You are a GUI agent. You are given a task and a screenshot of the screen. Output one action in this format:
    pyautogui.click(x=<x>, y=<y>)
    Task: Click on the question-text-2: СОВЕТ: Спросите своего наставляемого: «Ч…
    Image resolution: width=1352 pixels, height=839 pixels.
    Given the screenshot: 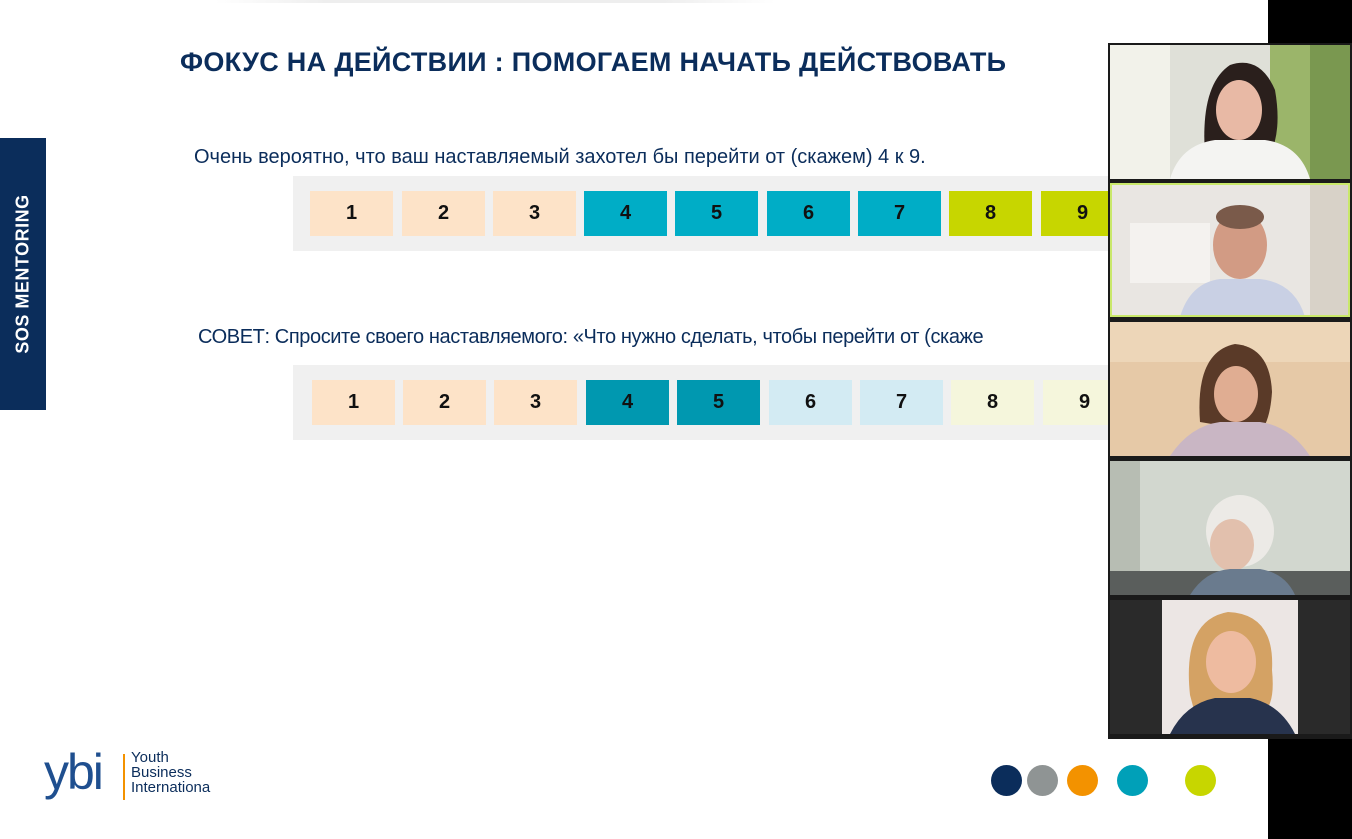 What is the action you would take?
    pyautogui.click(x=591, y=337)
    